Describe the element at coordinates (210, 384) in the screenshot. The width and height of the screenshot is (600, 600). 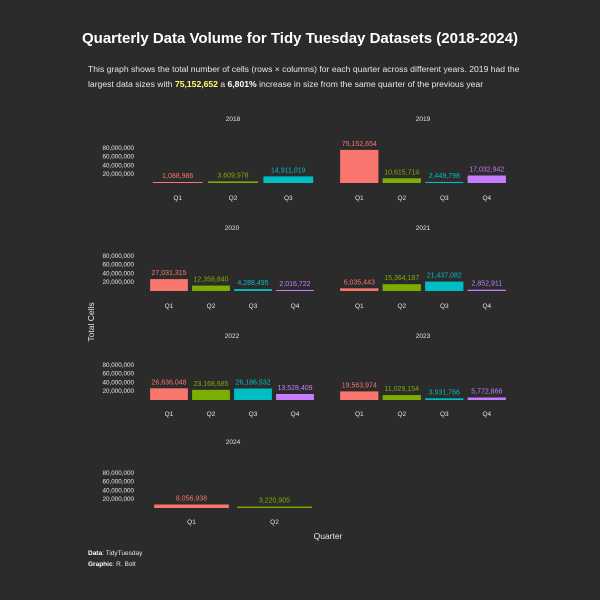
I see `data-label: 23,168,685` at that location.